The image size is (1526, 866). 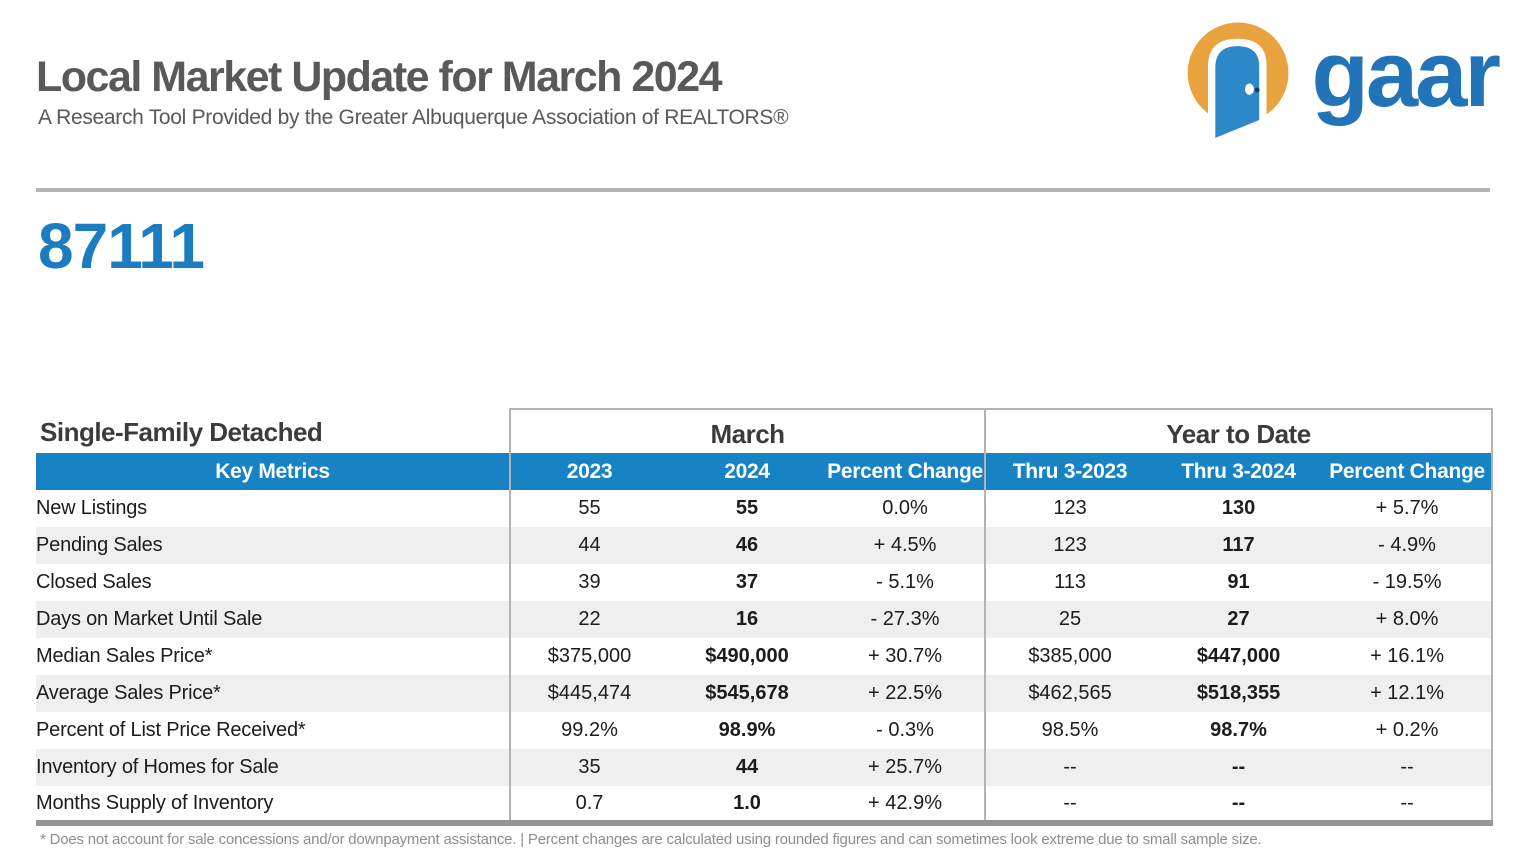 I want to click on march-2023-cell: 44, so click(x=588, y=545).